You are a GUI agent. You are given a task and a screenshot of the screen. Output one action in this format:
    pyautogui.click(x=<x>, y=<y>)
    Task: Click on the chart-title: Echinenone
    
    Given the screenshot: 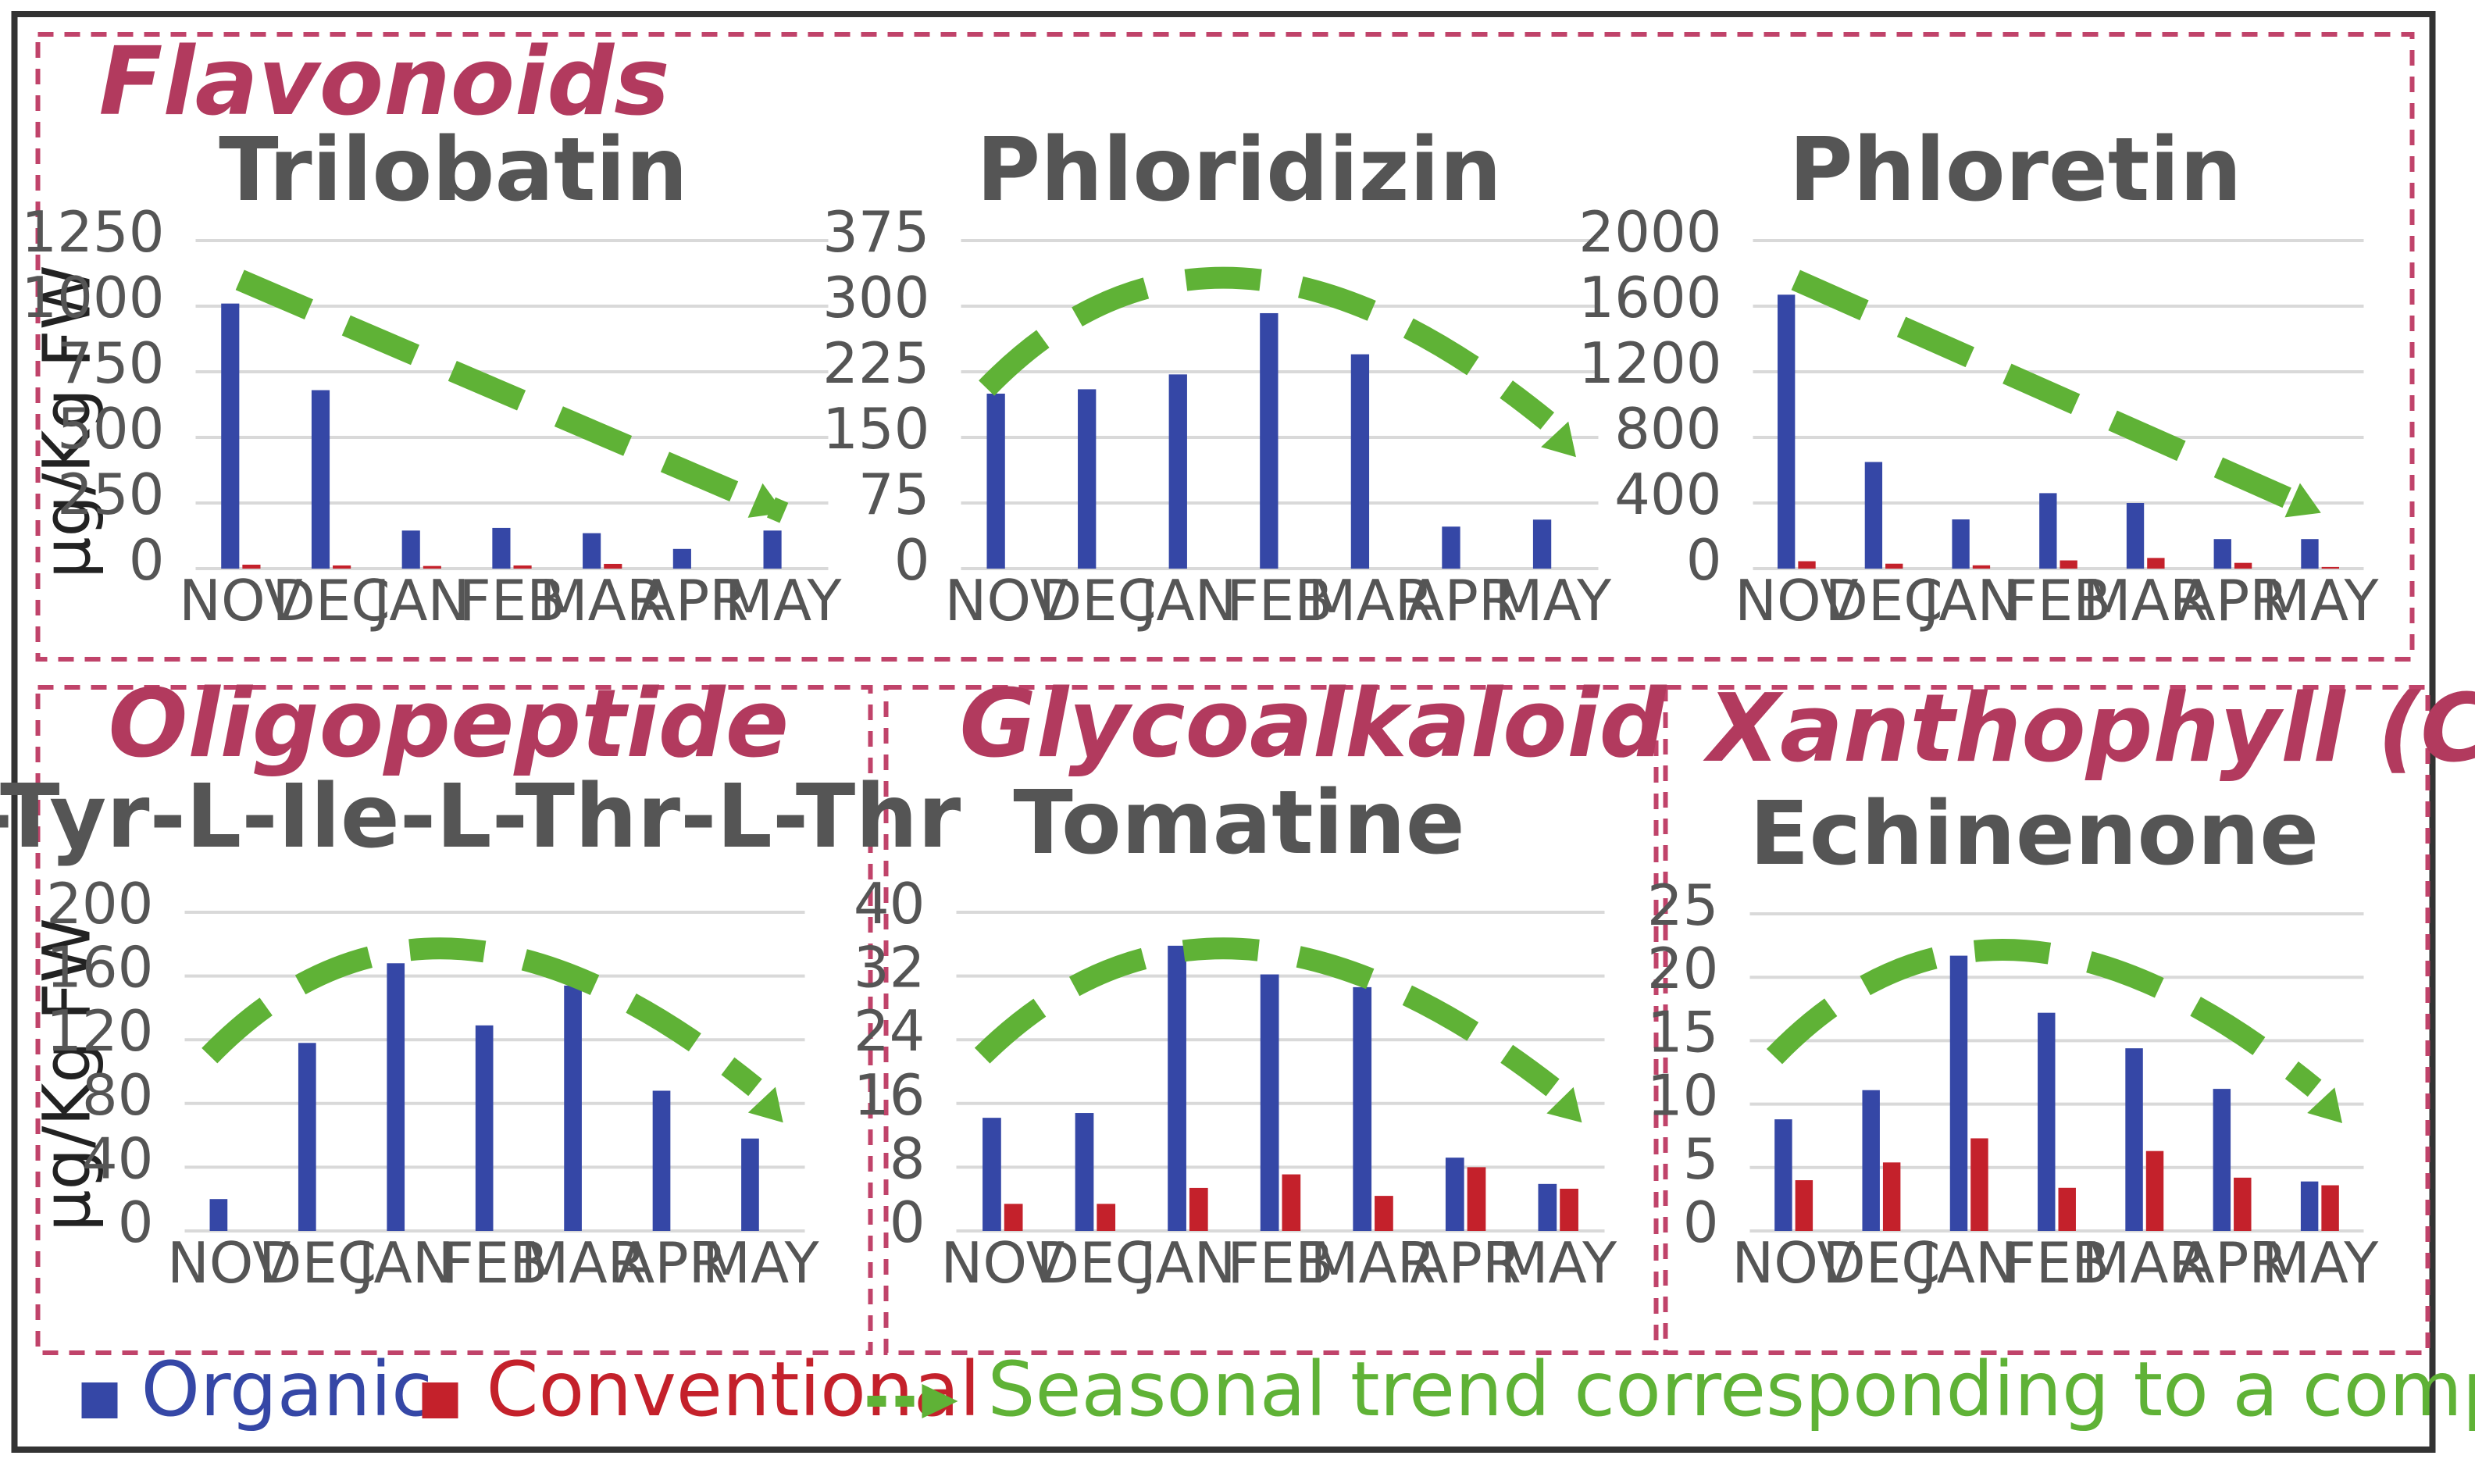 What is the action you would take?
    pyautogui.click(x=2034, y=834)
    